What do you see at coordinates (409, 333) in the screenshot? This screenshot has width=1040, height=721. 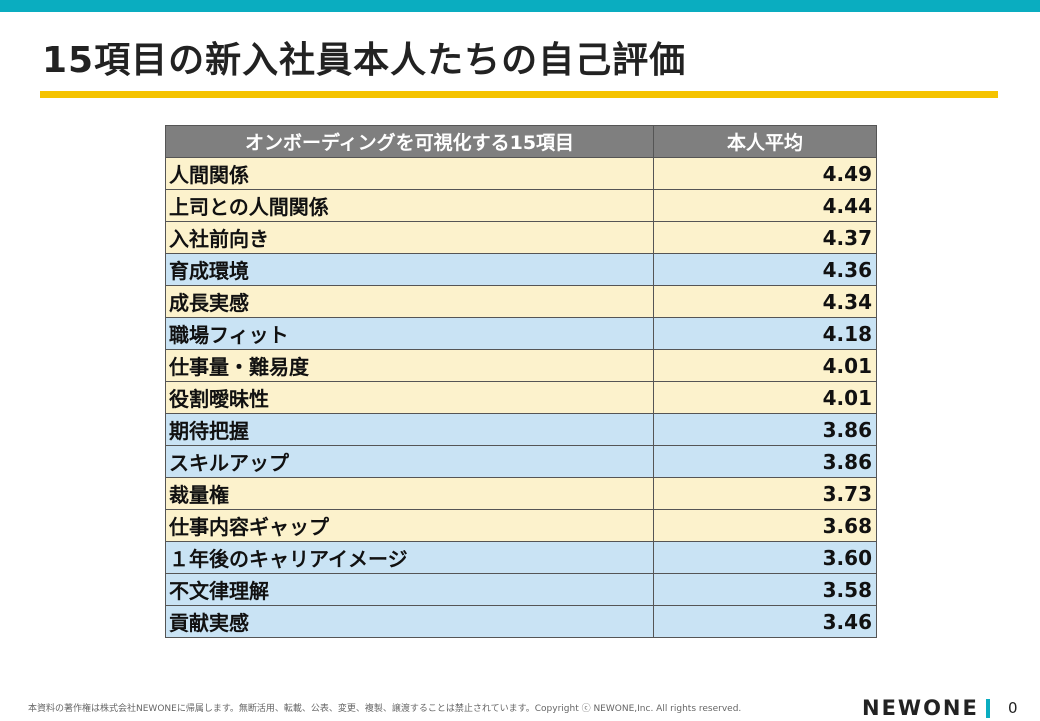 I see `item-label: 職場フィット` at bounding box center [409, 333].